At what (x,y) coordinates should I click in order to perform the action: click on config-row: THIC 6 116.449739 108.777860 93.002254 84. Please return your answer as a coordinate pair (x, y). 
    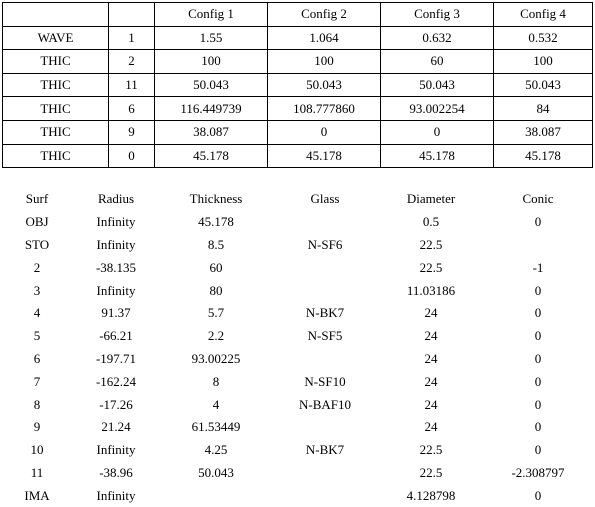
    Looking at the image, I should click on (297, 108).